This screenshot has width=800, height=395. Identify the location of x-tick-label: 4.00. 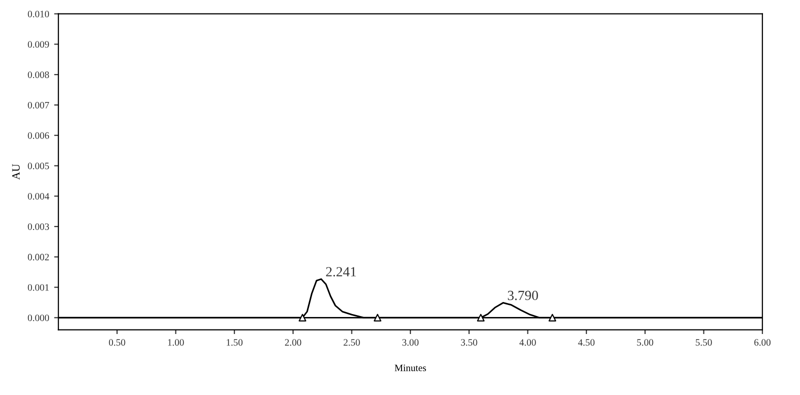
(527, 342).